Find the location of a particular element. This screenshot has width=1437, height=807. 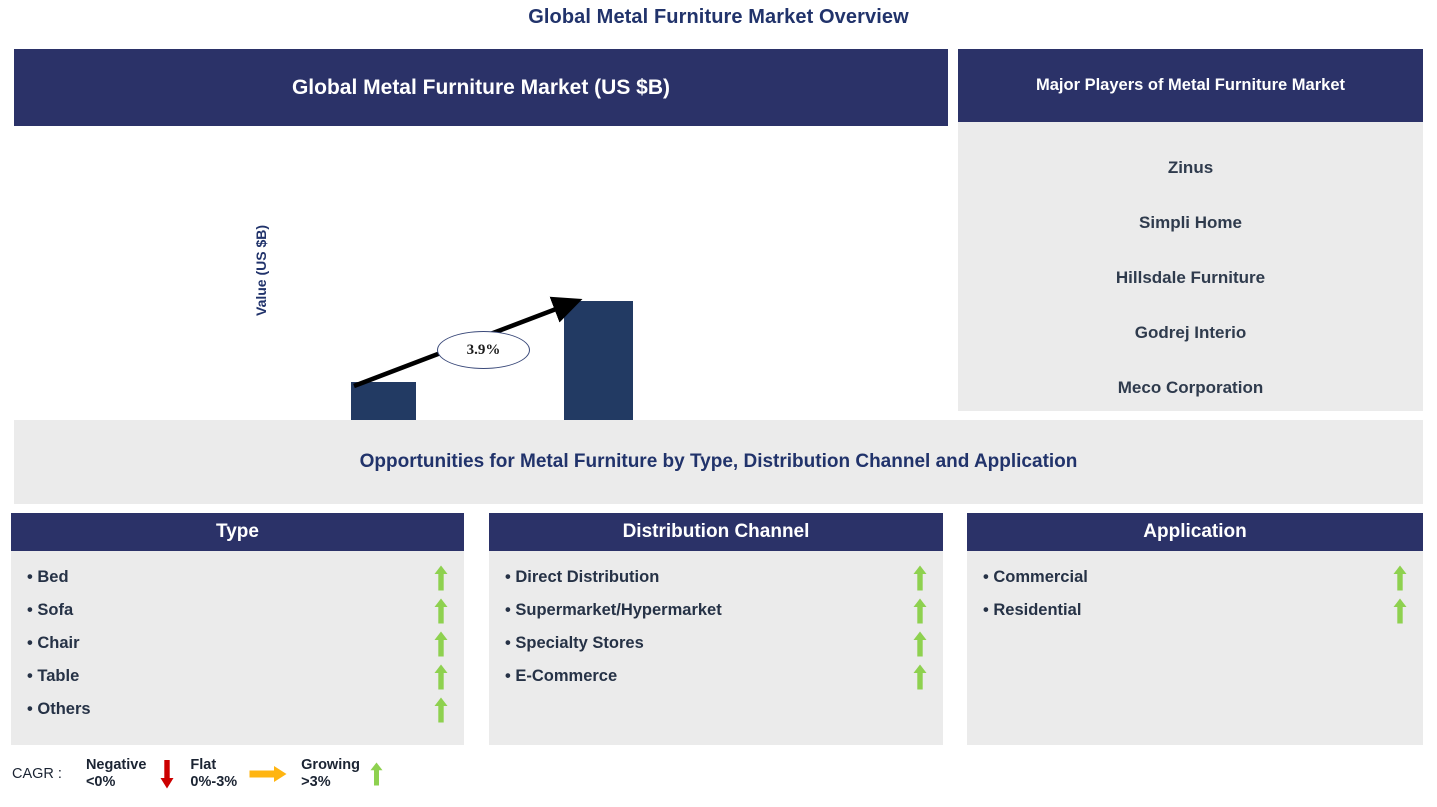

list-item: Godrej Interio is located at coordinates (1190, 332).